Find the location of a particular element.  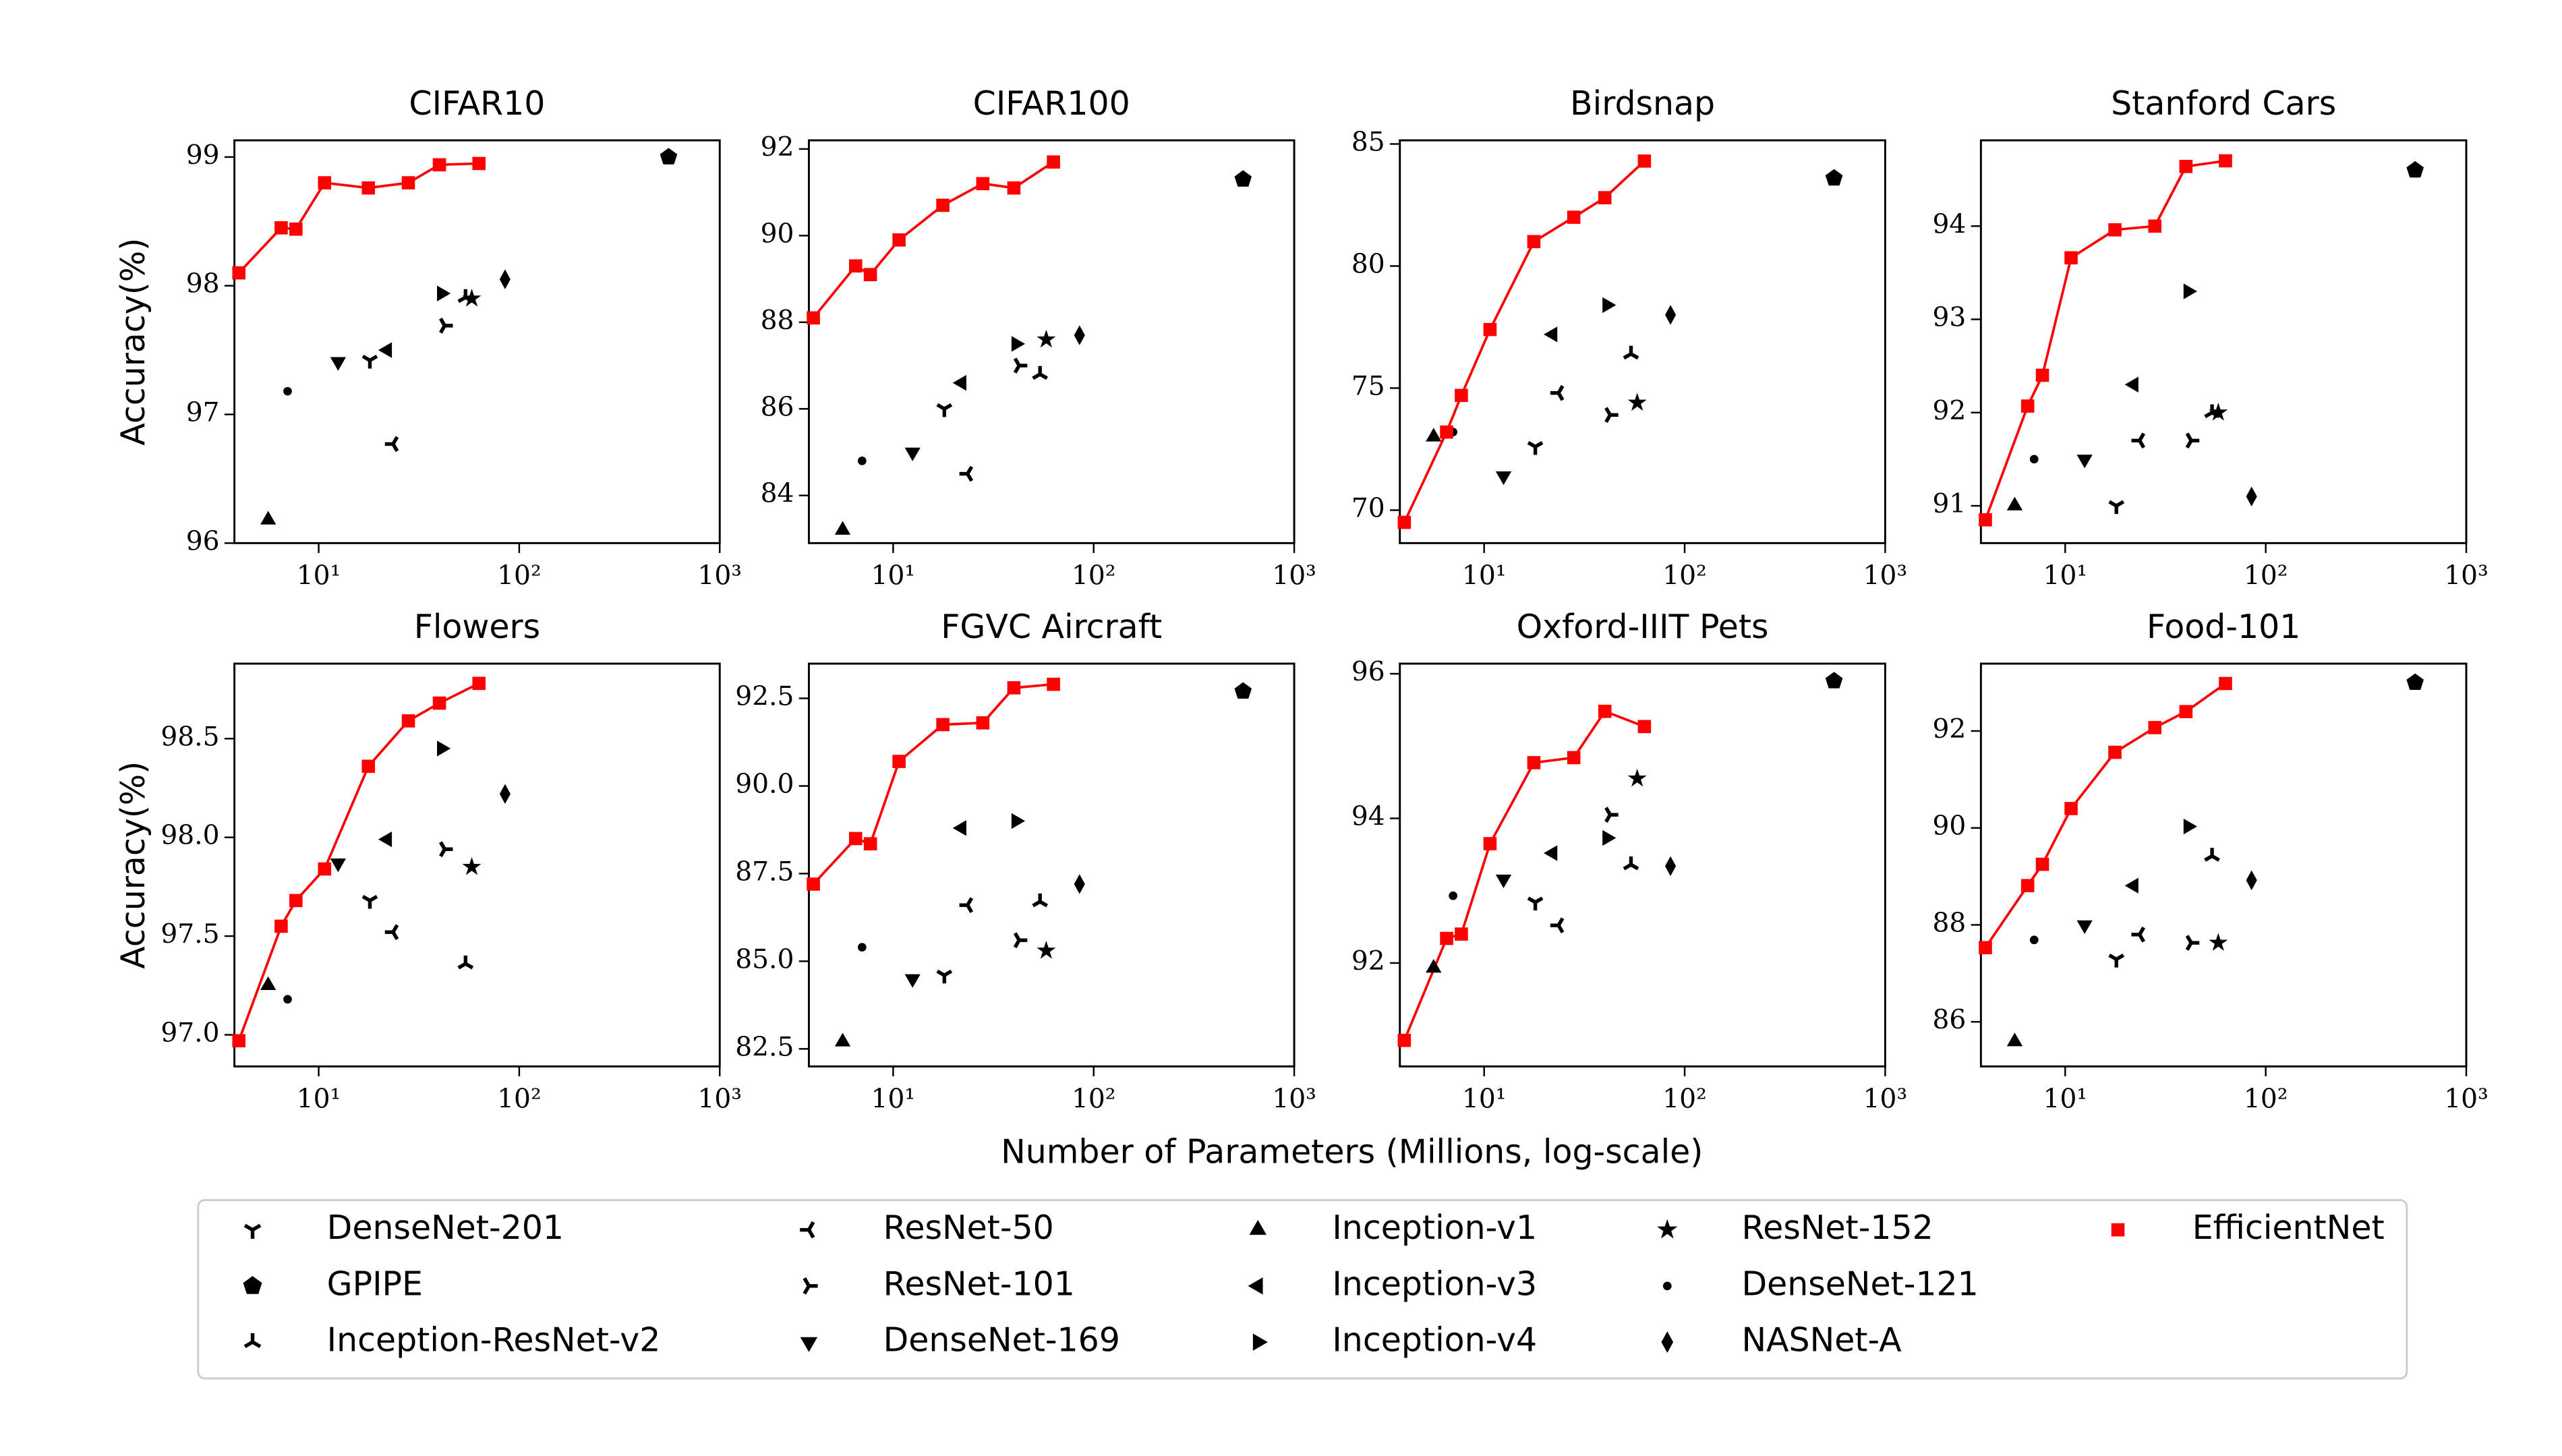

legend-label: EfficientNet is located at coordinates (2288, 1228).